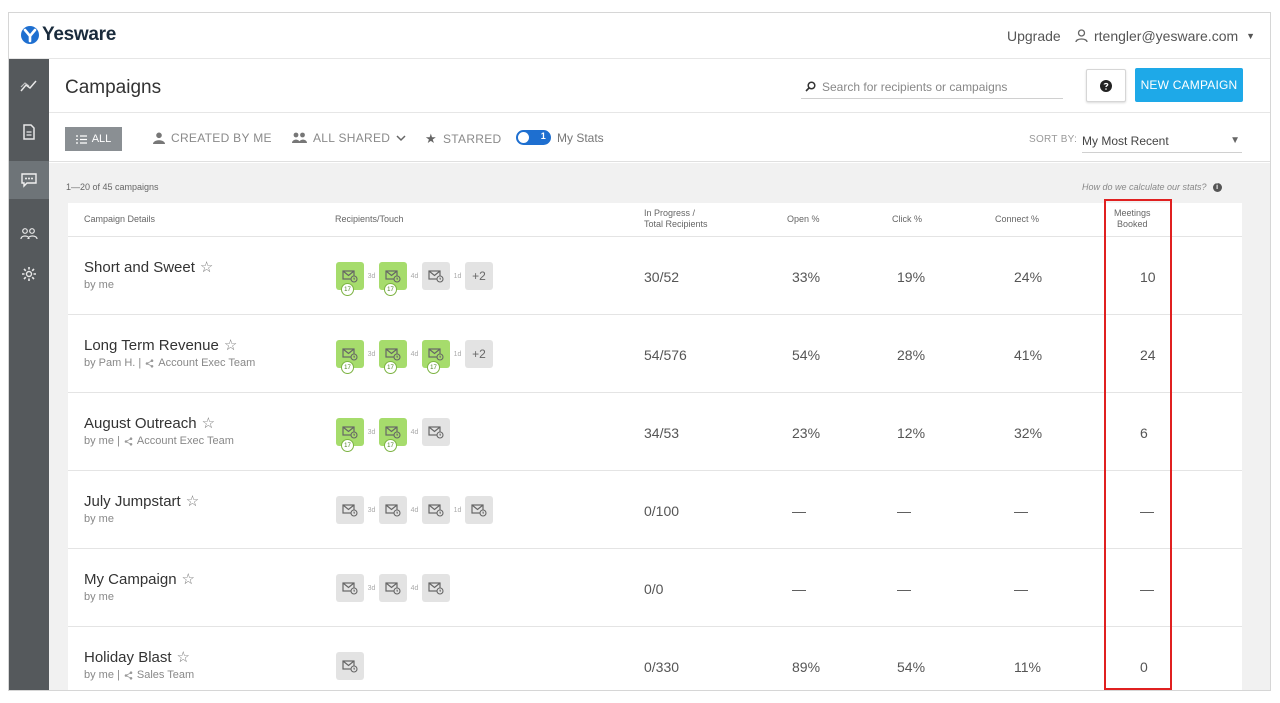 The height and width of the screenshot is (703, 1280). Describe the element at coordinates (670, 213) in the screenshot. I see `col-in-progress-line1: In Progress /` at that location.